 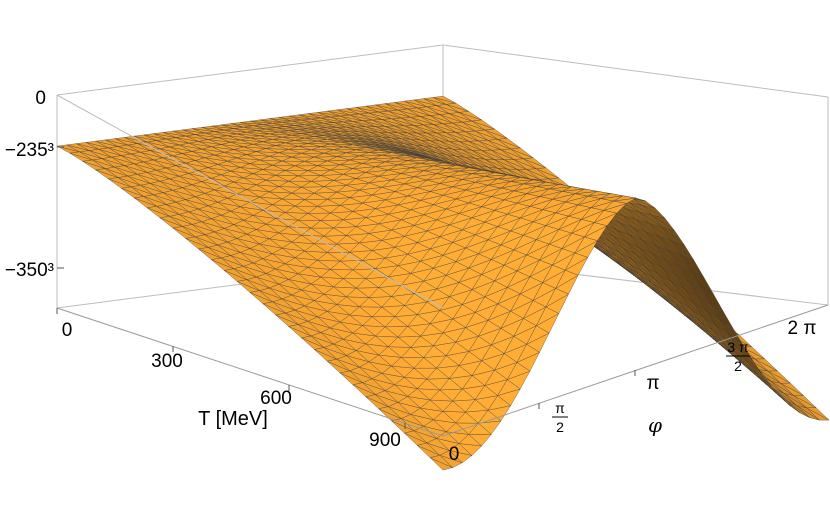 What do you see at coordinates (250, 372) in the screenshot?
I see `x-axis-line` at bounding box center [250, 372].